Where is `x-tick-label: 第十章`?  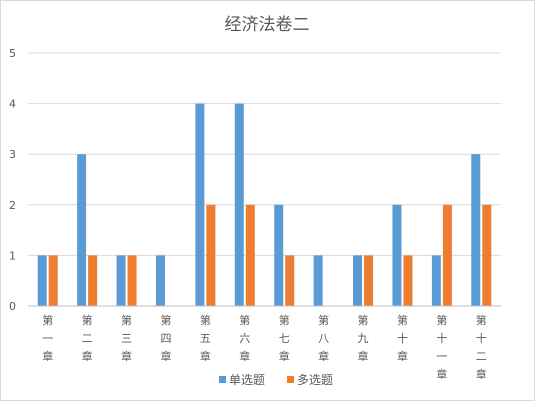
x-tick-label: 第十章 is located at coordinates (402, 338).